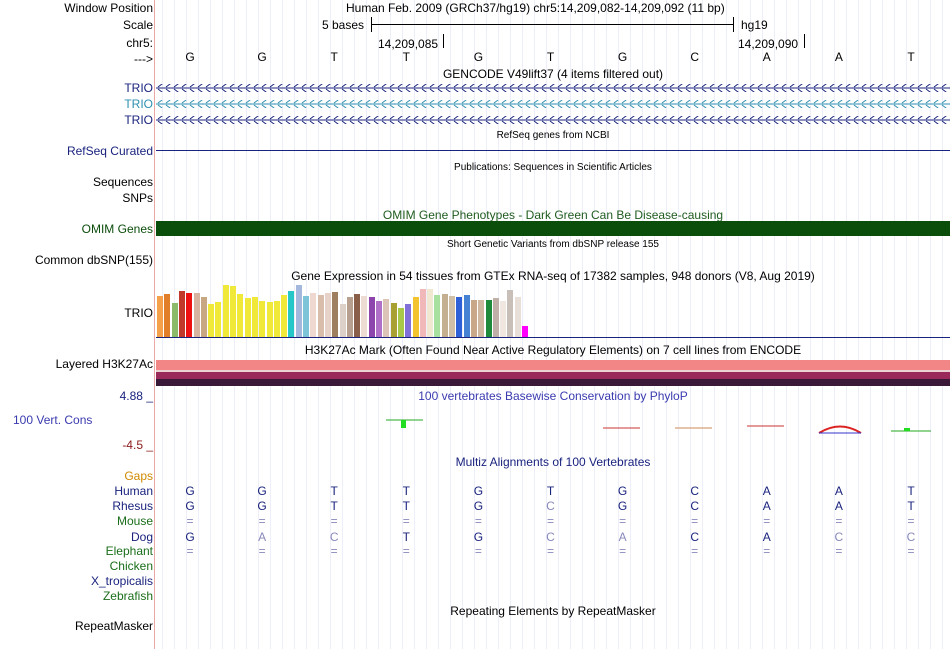 The height and width of the screenshot is (649, 950). What do you see at coordinates (133, 491) in the screenshot?
I see `species-label: Human` at bounding box center [133, 491].